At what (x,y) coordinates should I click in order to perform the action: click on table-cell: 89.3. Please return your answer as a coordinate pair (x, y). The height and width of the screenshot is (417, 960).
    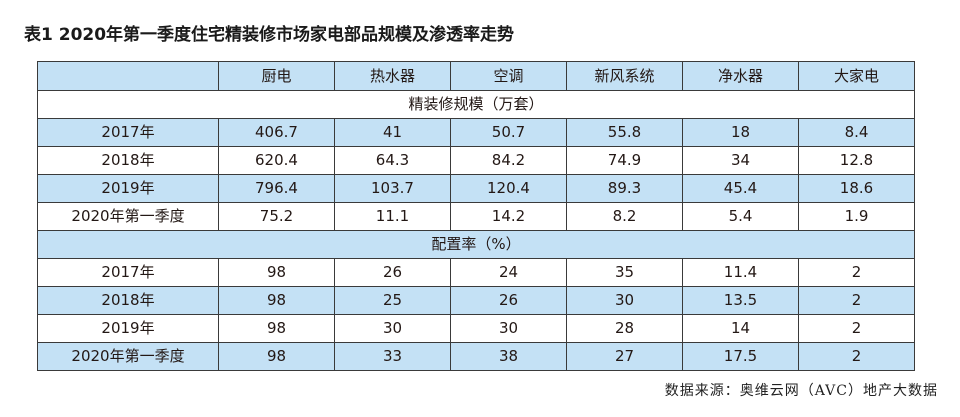
    Looking at the image, I should click on (624, 188).